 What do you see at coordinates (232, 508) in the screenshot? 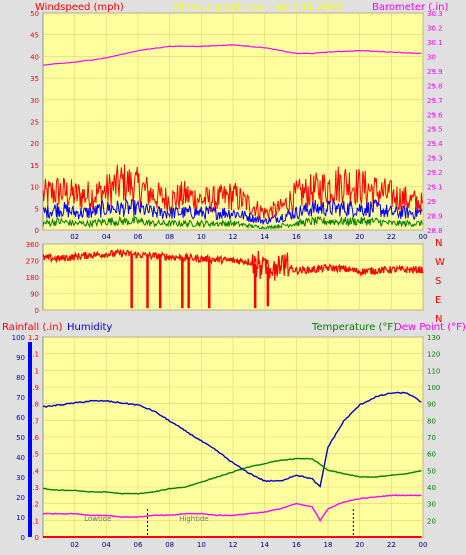
I see `dewpoint-series-line` at bounding box center [232, 508].